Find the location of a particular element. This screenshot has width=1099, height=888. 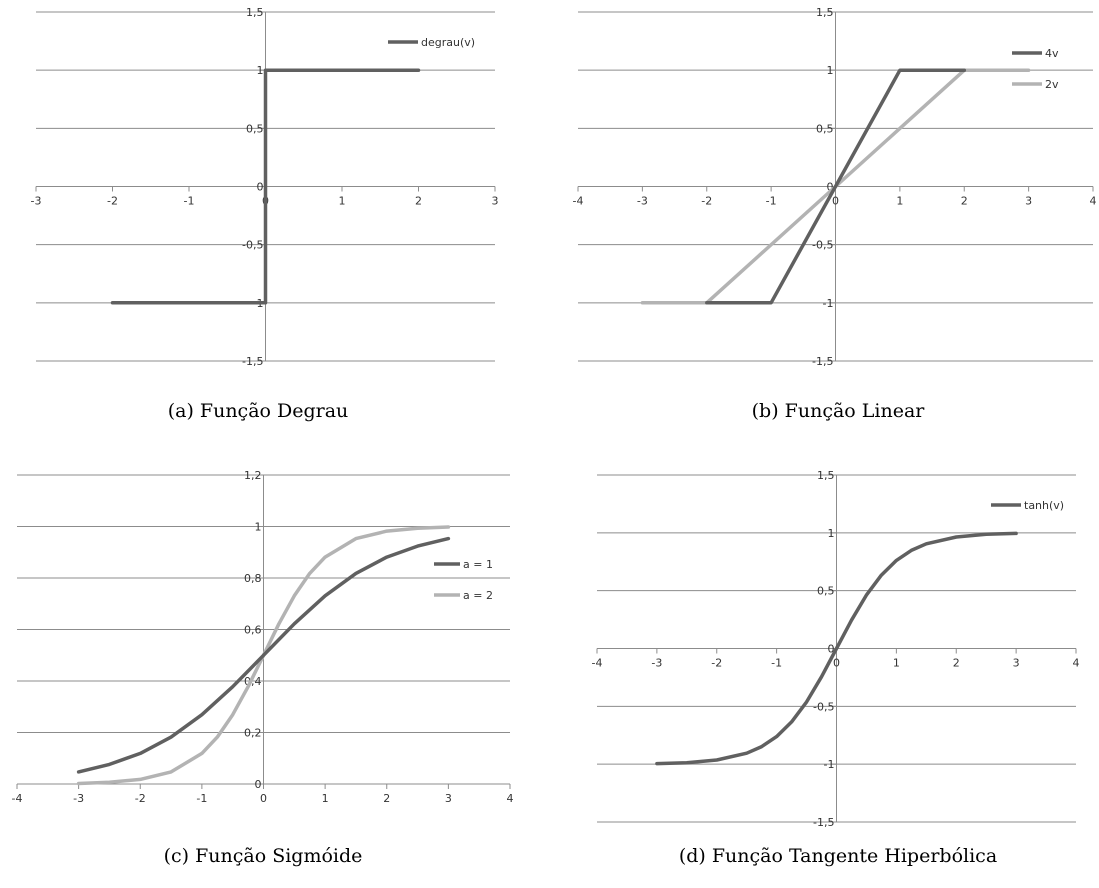

caption-c: (c) Função Sigmóide is located at coordinates (263, 856).